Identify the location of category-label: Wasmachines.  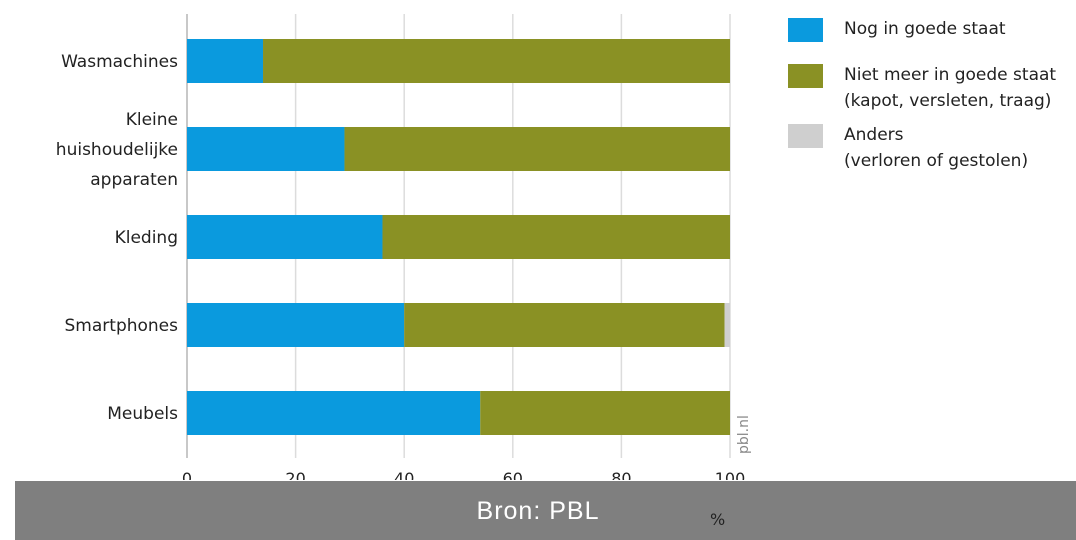
(119, 62).